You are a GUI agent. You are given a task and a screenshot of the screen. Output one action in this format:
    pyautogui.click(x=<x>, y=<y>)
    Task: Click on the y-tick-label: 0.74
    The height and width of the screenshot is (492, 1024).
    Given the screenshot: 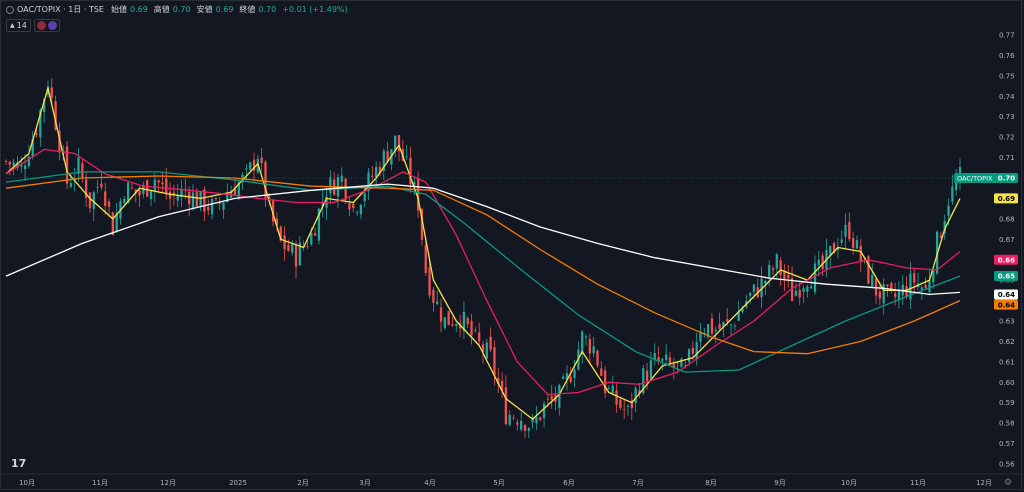 What is the action you would take?
    pyautogui.click(x=1007, y=97)
    